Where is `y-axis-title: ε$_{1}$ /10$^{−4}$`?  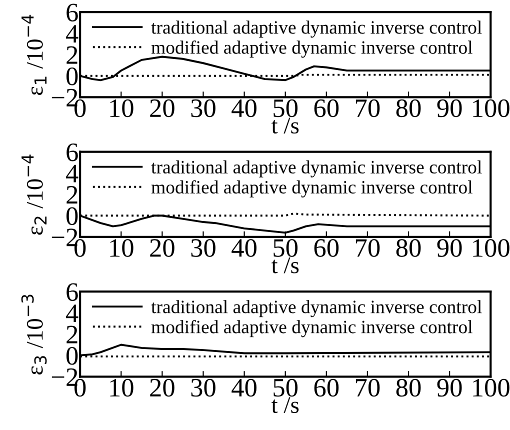
y-axis-title: ε$_{1}$ /10$^{−4}$ is located at coordinates (34, 55).